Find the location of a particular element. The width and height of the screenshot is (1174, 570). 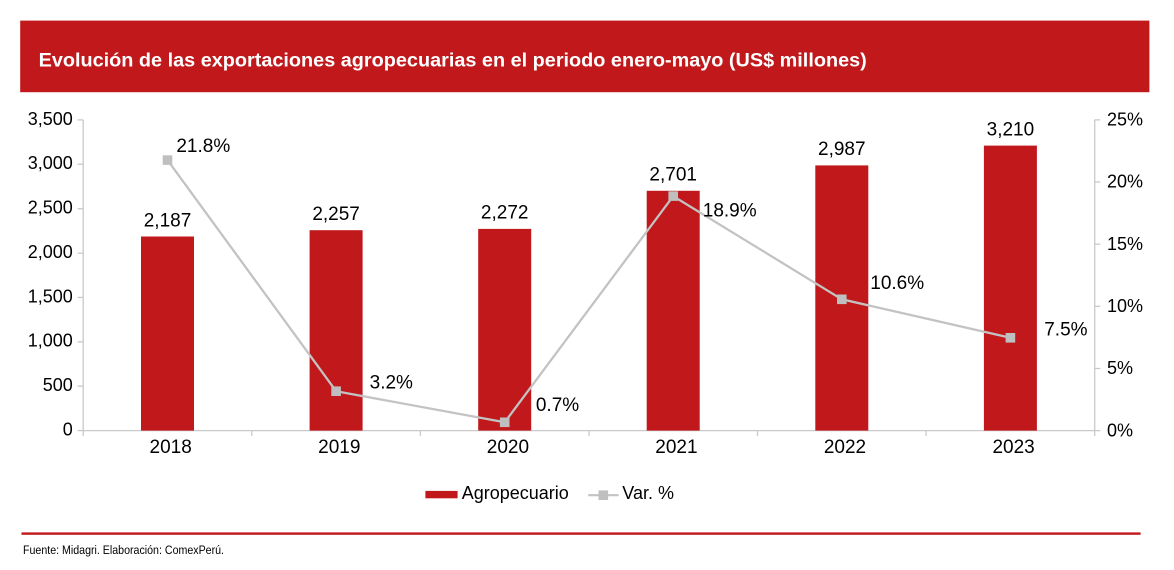

svg-text: 2,272 is located at coordinates (505, 213).